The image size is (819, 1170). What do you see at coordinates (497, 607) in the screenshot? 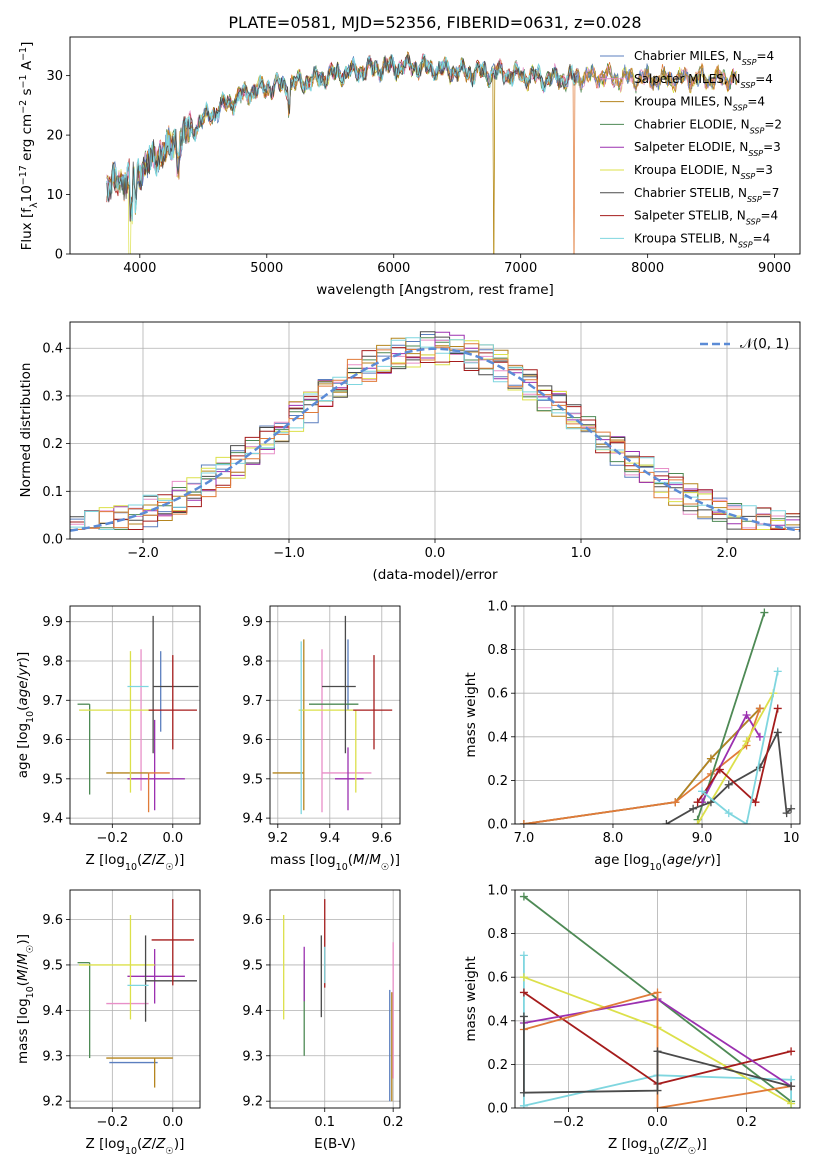
I see `y-tick-label: 1.0` at bounding box center [497, 607].